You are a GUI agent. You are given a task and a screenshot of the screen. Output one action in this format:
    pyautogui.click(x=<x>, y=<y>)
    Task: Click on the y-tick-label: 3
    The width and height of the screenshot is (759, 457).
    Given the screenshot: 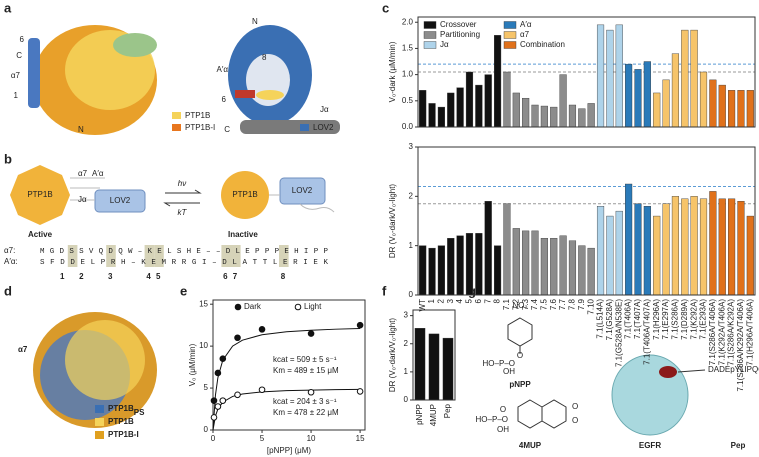 What is the action you would take?
    pyautogui.click(x=411, y=146)
    